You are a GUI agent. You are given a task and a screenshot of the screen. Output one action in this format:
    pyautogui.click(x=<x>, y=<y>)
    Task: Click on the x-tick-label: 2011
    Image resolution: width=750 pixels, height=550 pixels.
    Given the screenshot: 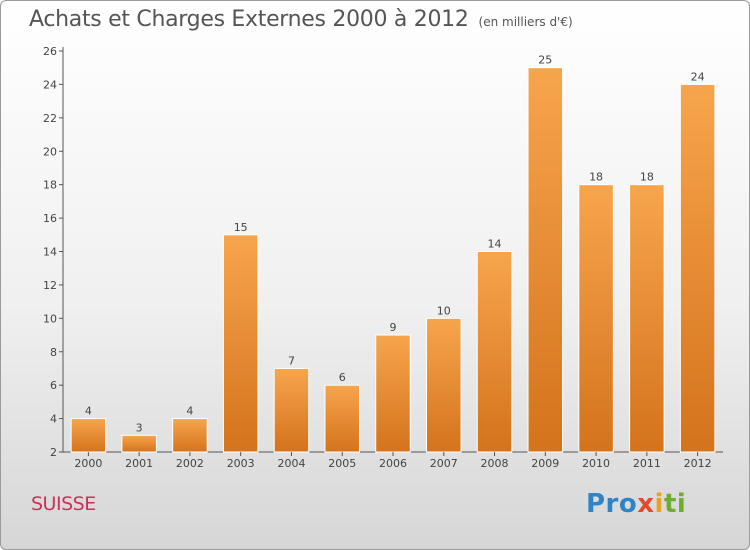 What is the action you would take?
    pyautogui.click(x=647, y=463)
    